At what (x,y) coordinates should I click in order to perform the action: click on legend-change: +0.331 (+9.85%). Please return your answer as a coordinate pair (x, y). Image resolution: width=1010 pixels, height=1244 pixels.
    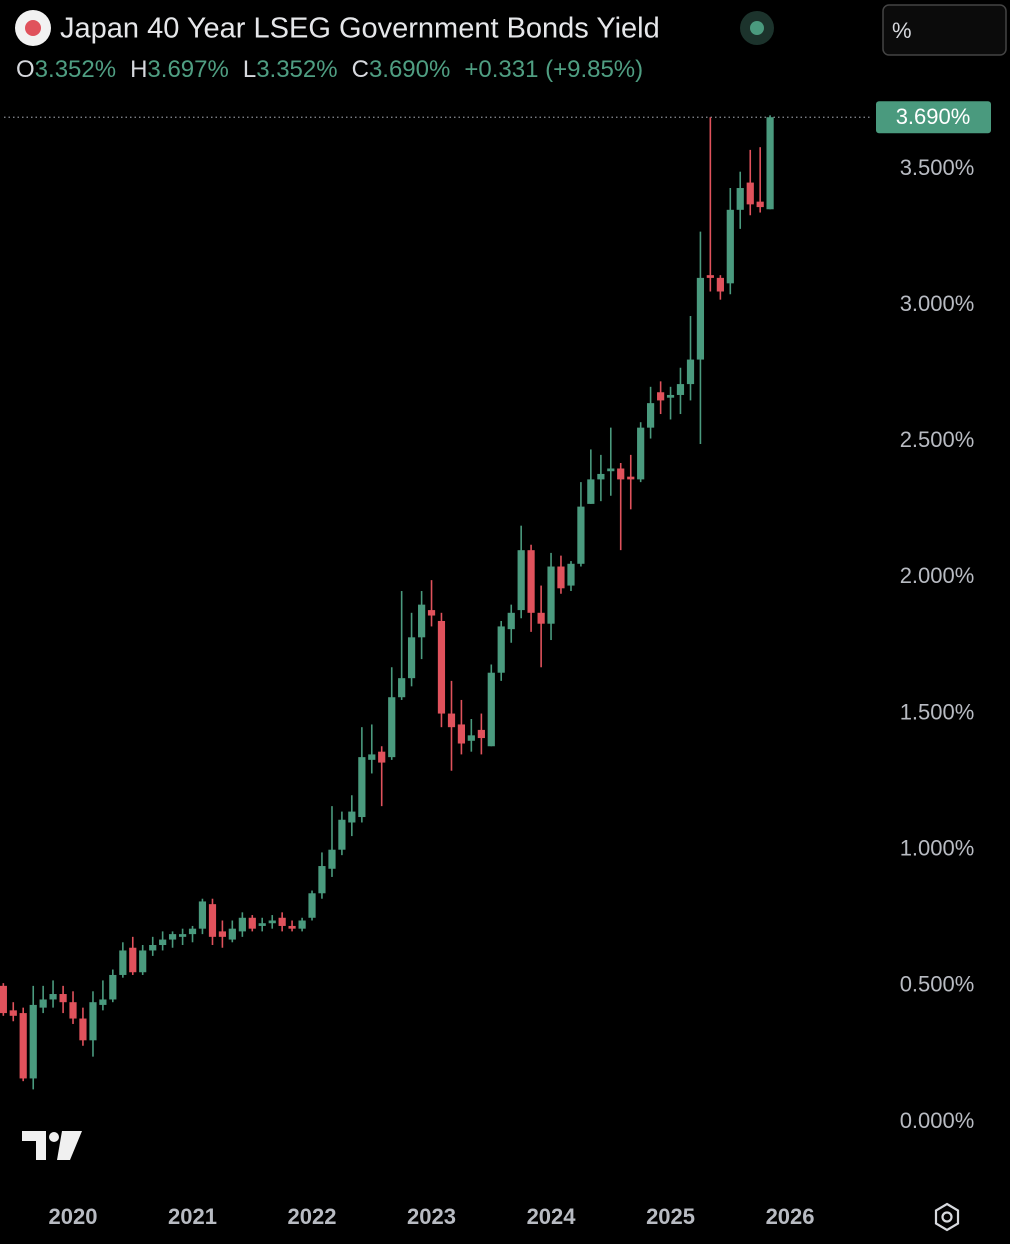
    Looking at the image, I should click on (553, 69).